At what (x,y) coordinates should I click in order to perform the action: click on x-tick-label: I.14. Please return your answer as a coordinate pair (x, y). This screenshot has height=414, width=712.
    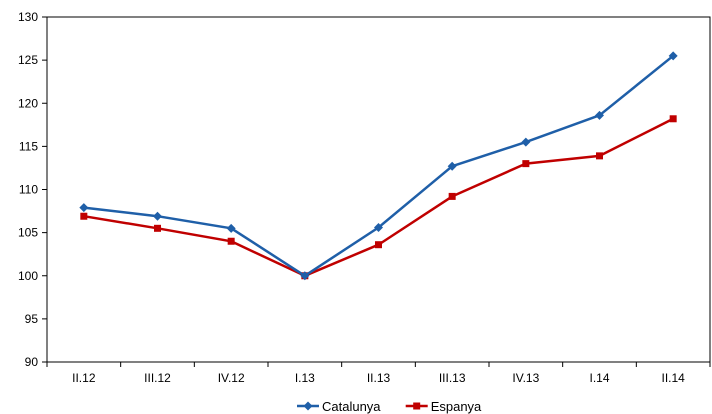
    Looking at the image, I should click on (599, 378).